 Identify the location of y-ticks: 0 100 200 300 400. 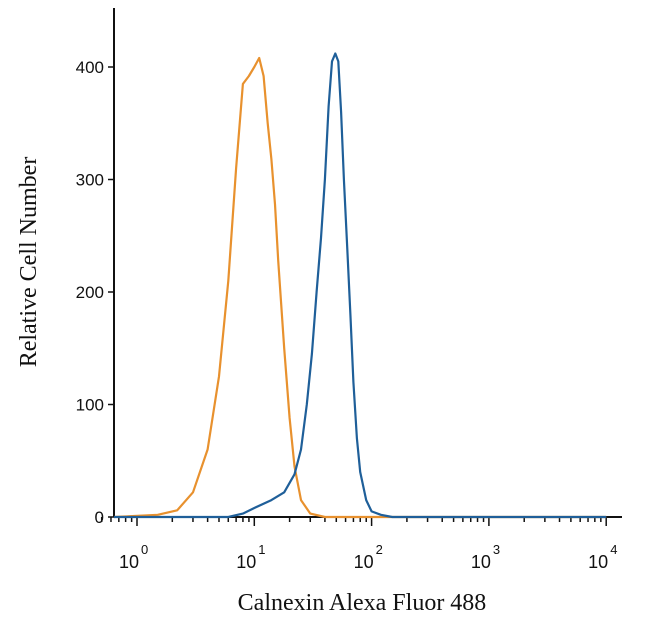
(95, 292).